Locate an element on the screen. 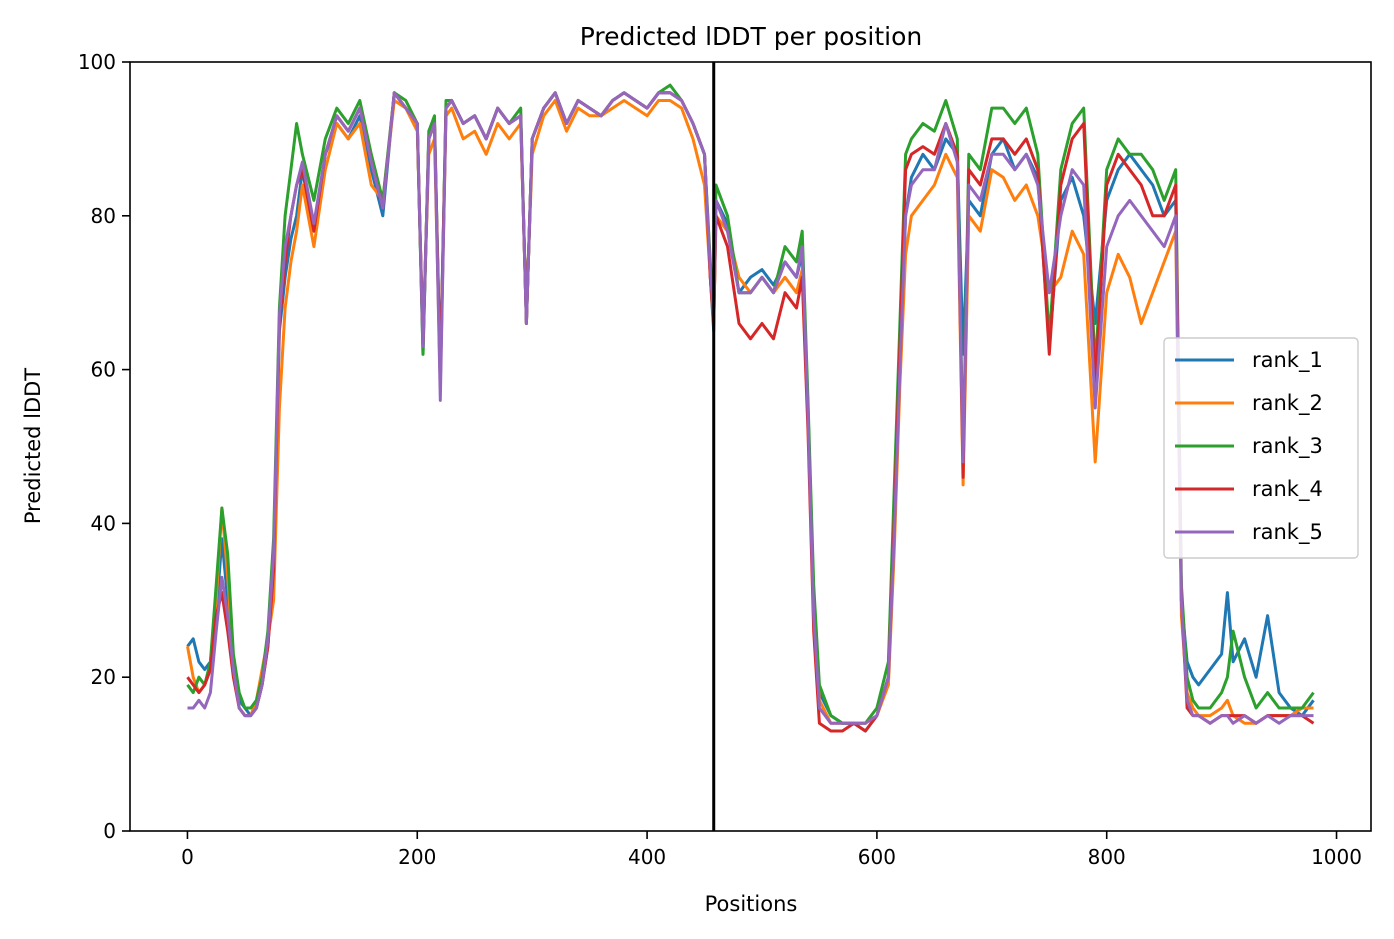 Image resolution: width=1394 pixels, height=939 pixels. y-tick-label: 80 is located at coordinates (103, 216).